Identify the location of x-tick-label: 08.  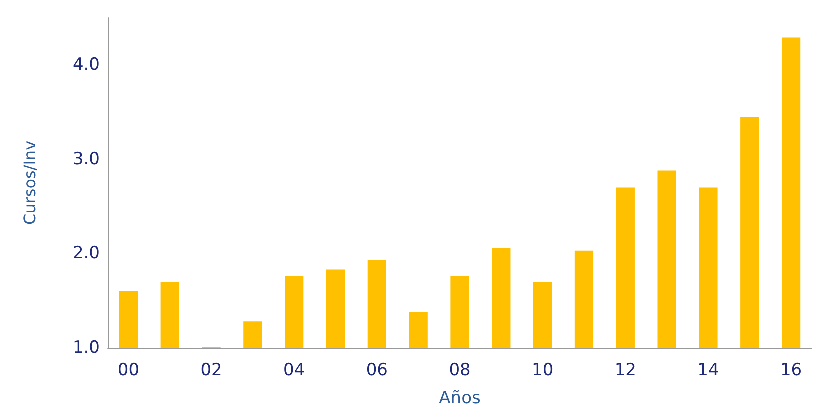
(460, 370).